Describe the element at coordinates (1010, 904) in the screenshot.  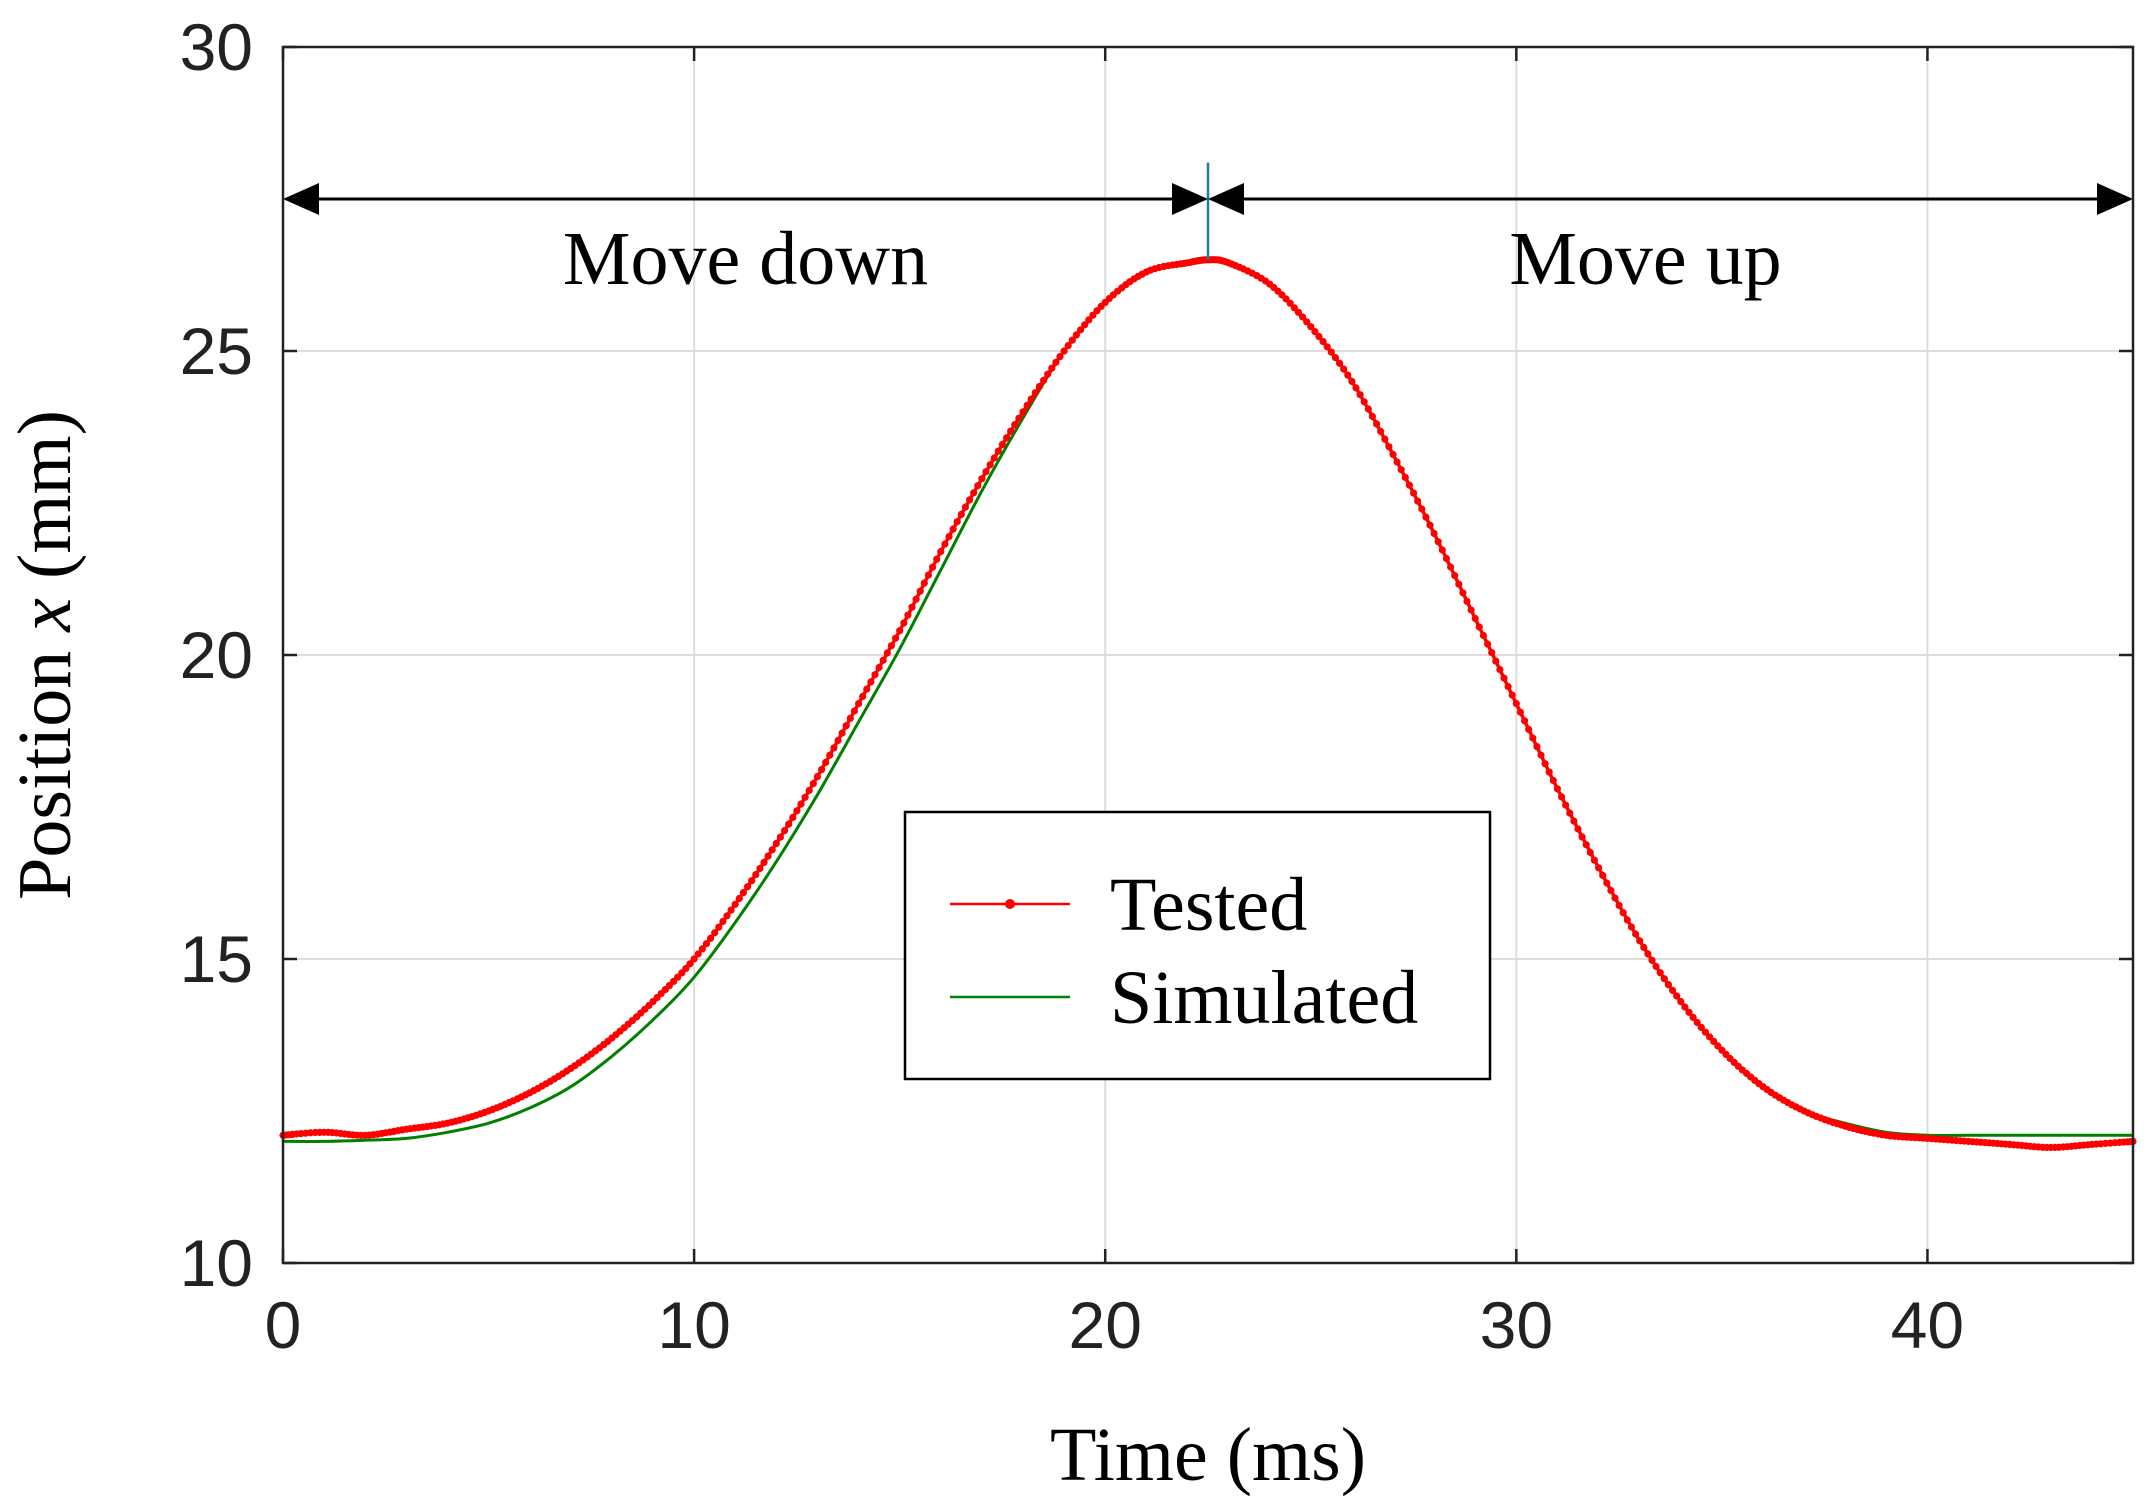
I see `legend-marker-tested` at that location.